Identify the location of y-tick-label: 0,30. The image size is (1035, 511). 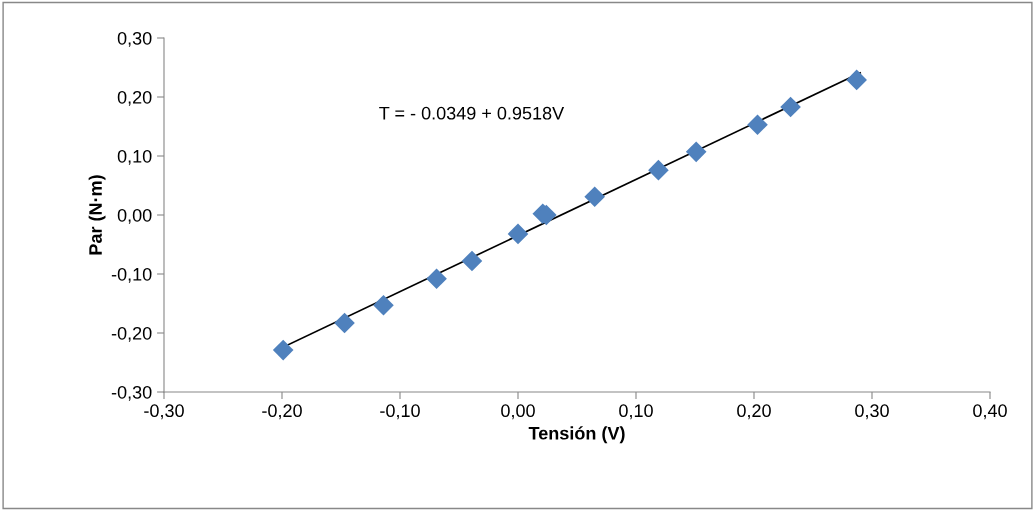
(134, 39).